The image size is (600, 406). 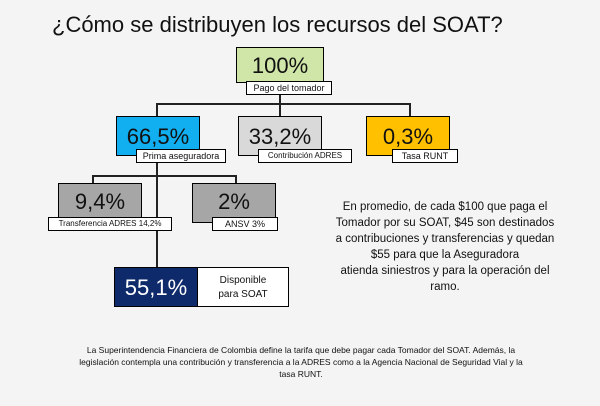 I want to click on connector-root-down, so click(x=280, y=99).